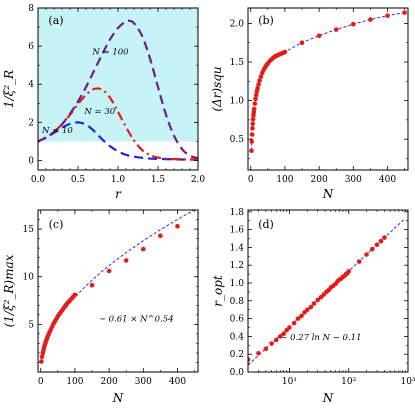 The height and width of the screenshot is (412, 415). I want to click on y-tick-label: 6, so click(31, 47).